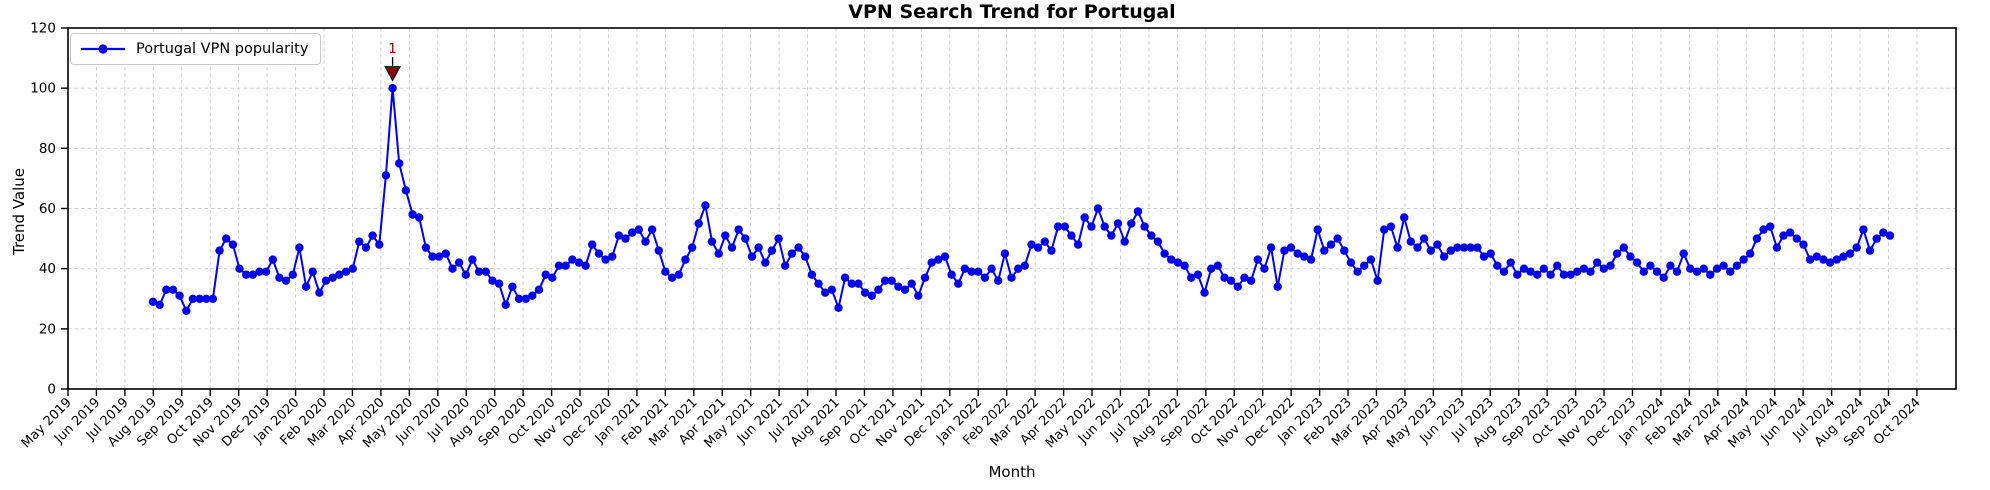 The width and height of the screenshot is (1990, 490). What do you see at coordinates (47, 329) in the screenshot?
I see `y-tick-label: 20` at bounding box center [47, 329].